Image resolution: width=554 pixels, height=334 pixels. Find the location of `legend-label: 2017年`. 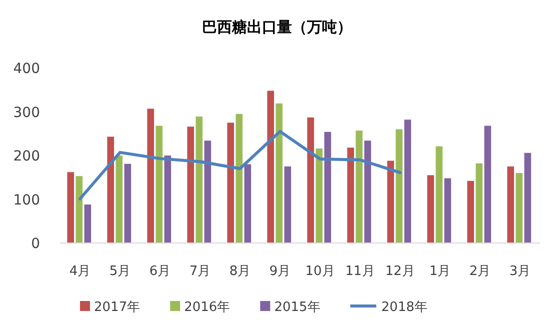

legend-label: 2017年 is located at coordinates (117, 307).